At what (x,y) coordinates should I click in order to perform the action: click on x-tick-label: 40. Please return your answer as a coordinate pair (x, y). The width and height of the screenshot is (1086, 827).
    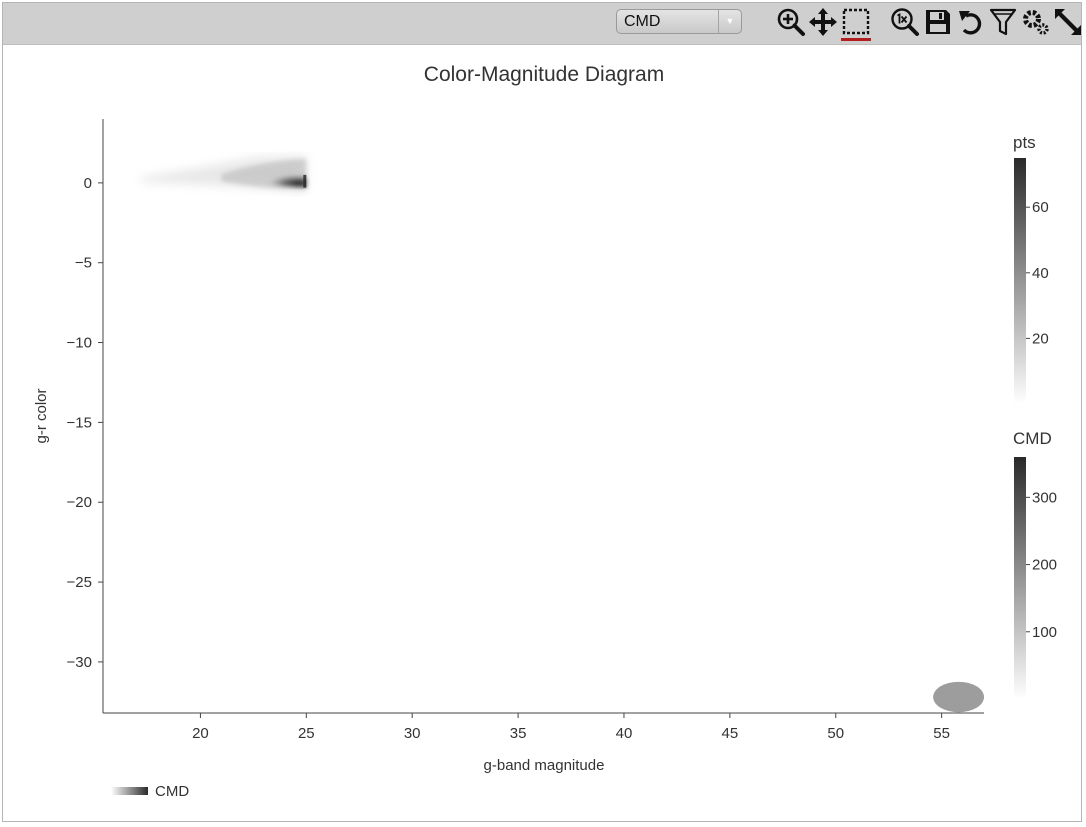
    Looking at the image, I should click on (624, 733).